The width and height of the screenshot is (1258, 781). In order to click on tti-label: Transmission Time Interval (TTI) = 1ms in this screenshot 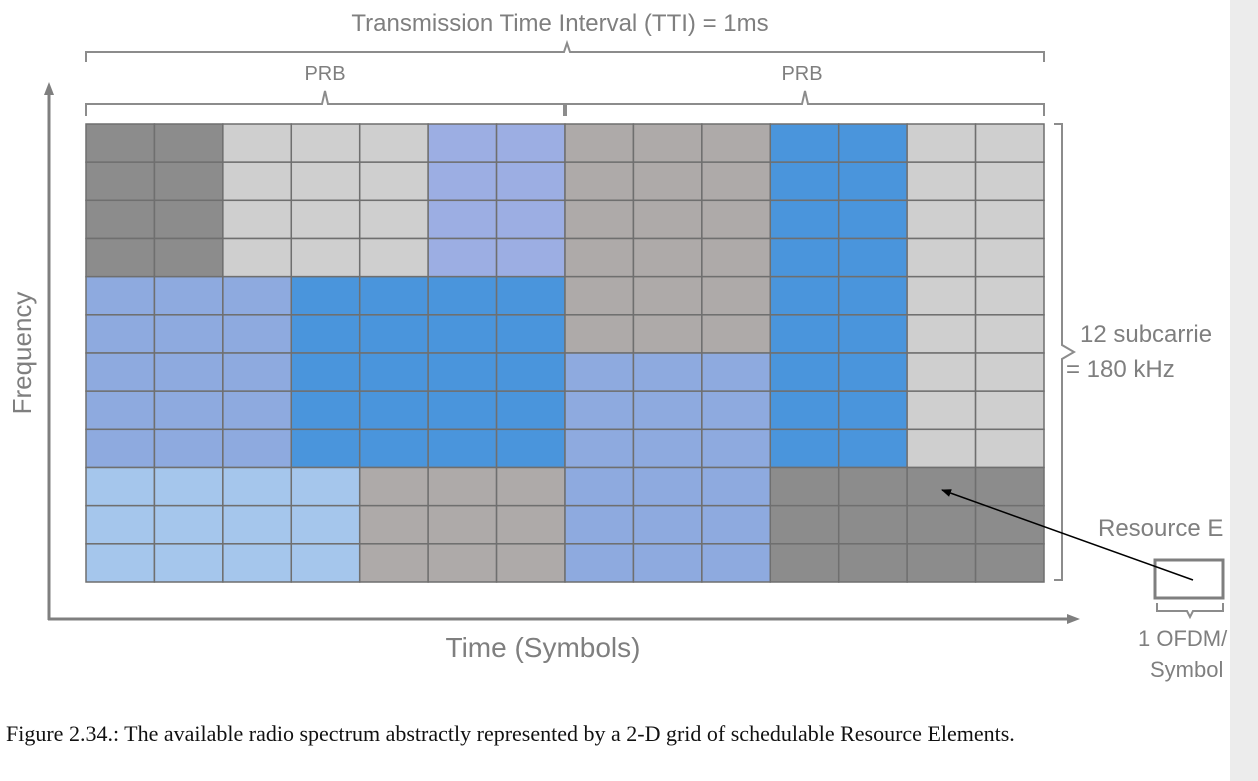, I will do `click(559, 23)`.